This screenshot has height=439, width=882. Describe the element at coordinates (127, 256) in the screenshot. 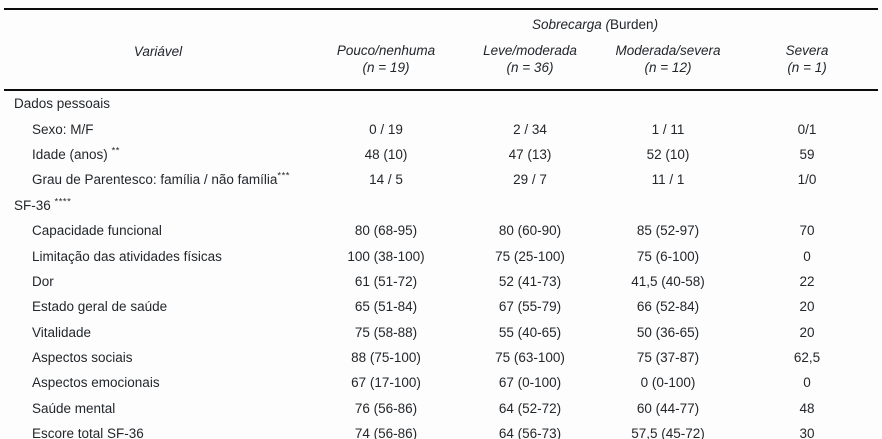

I see `row-label: Limitação das atividades físicas` at that location.